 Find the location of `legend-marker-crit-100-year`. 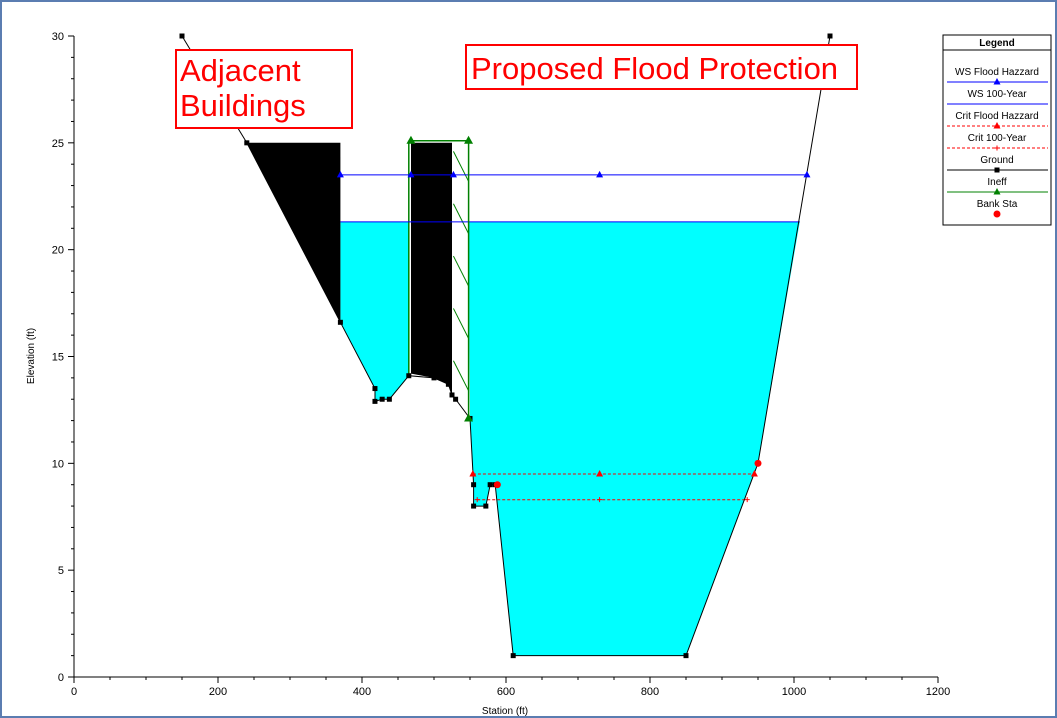

legend-marker-crit-100-year is located at coordinates (997, 148).